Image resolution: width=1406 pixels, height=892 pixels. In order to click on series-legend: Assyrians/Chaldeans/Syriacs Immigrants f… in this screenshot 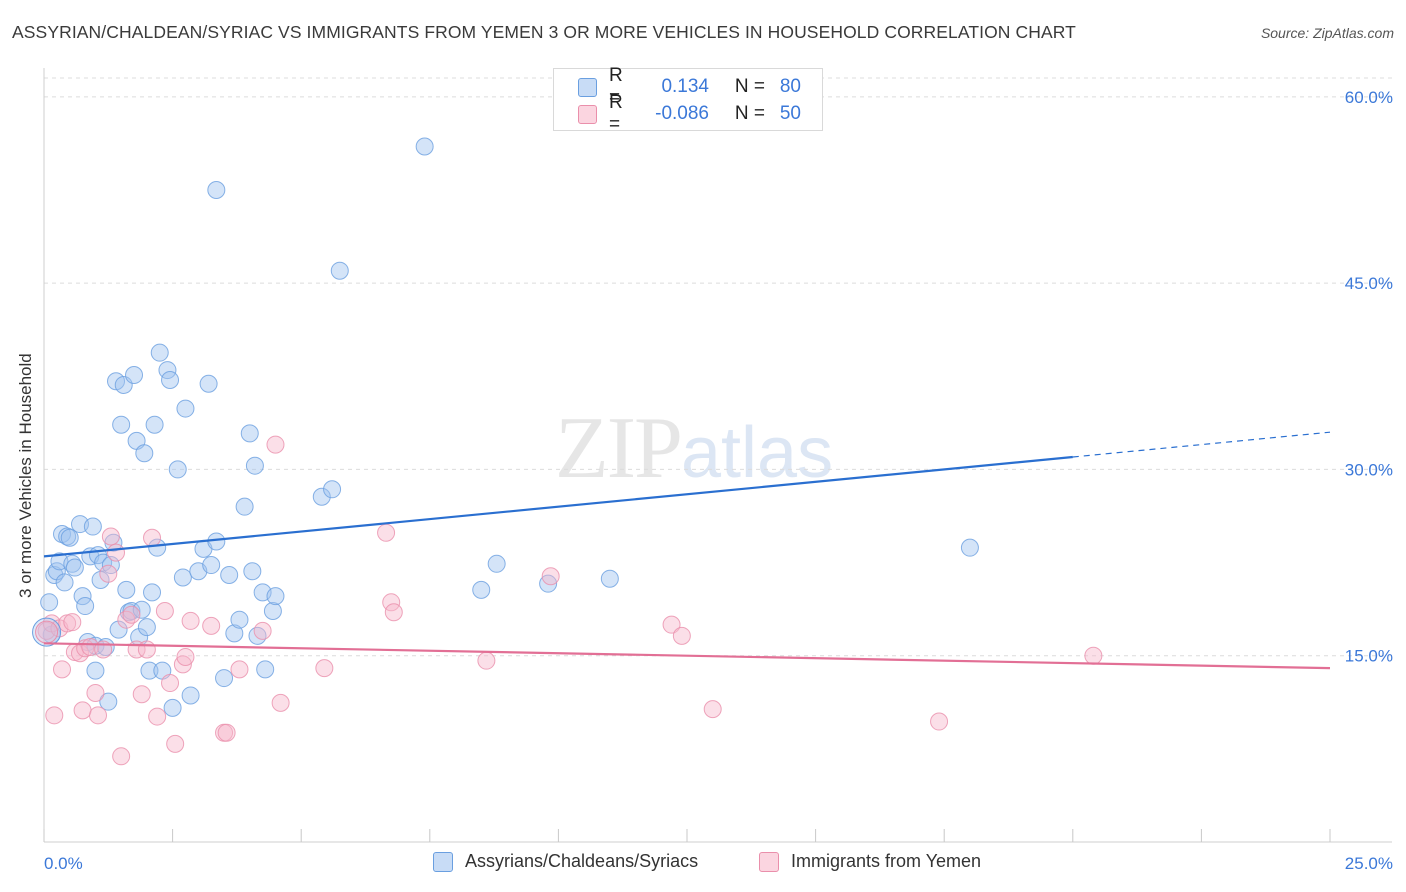, I will do `click(703, 864)`.